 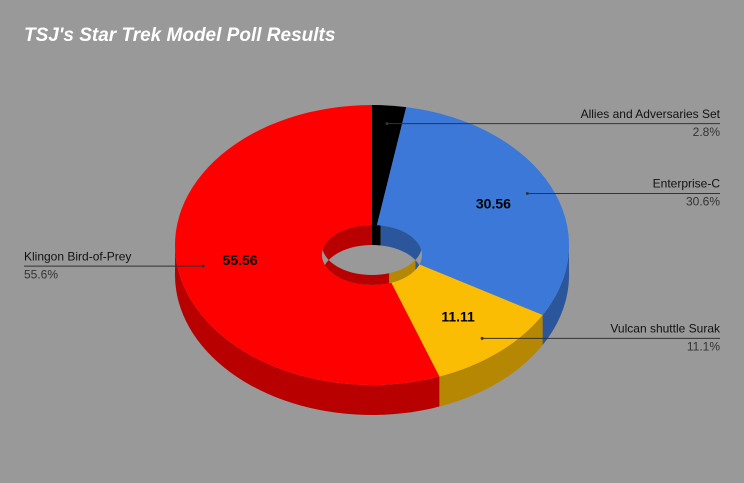 I want to click on percent-label: 11.1%, so click(x=703, y=346).